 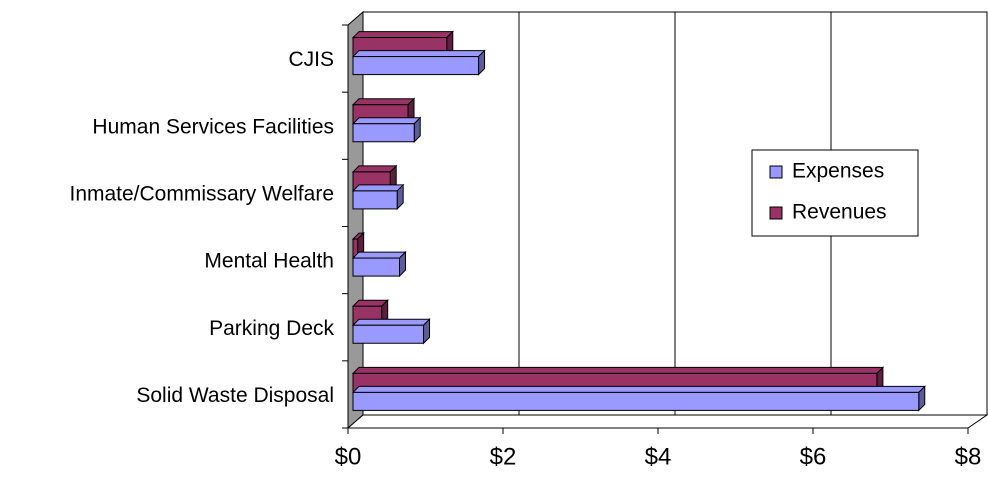 What do you see at coordinates (503, 456) in the screenshot?
I see `x-tick-label: $2` at bounding box center [503, 456].